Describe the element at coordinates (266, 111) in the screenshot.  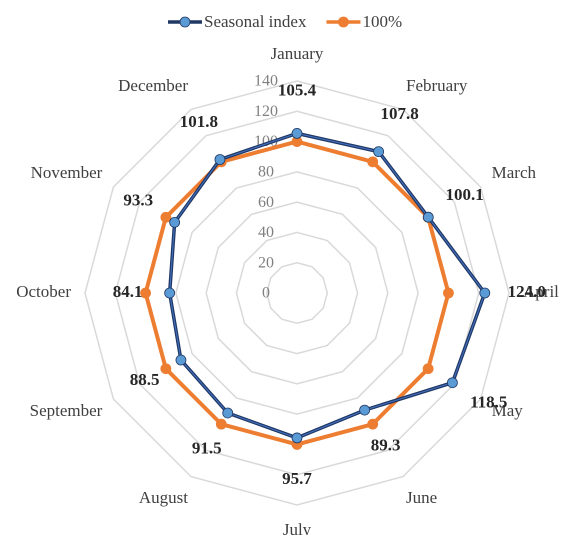
I see `r-tick-label: 120` at that location.